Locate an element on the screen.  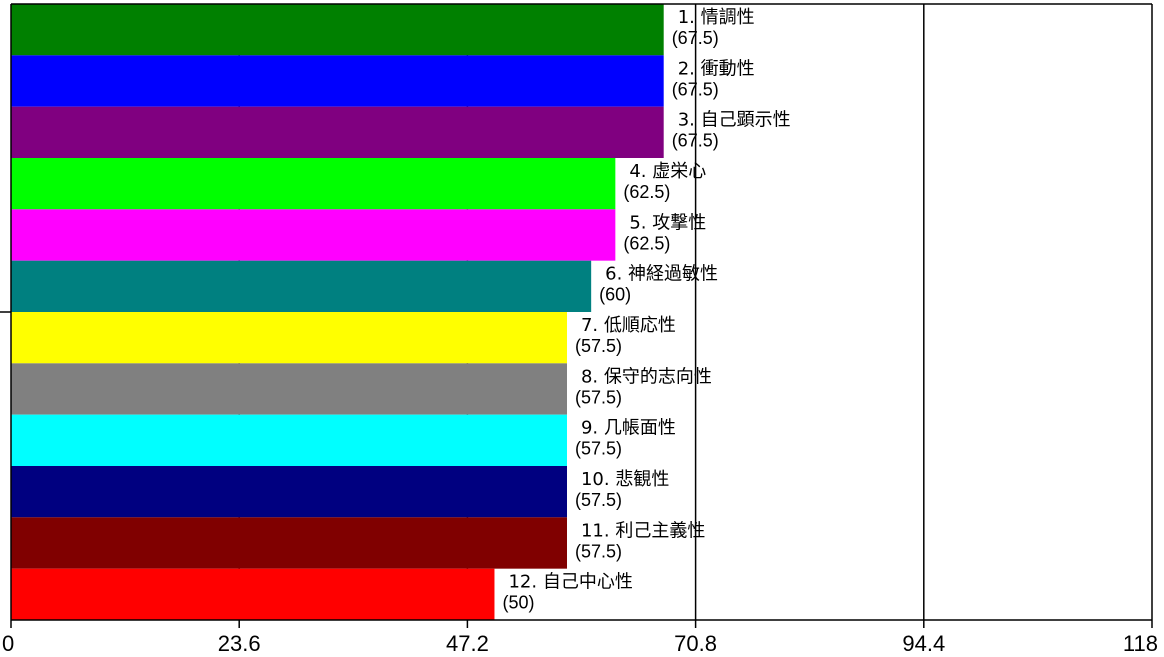
bar-category-label: 1. 情調性 is located at coordinates (716, 17).